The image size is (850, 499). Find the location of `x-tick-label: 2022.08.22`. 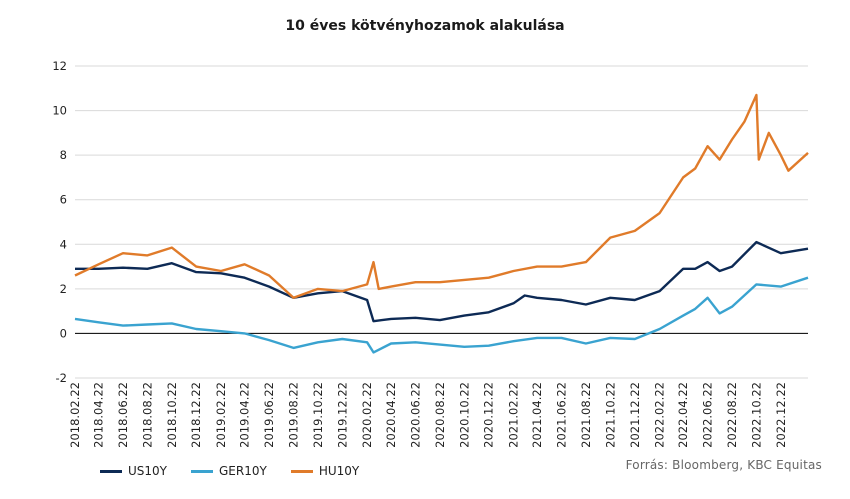

x-tick-label: 2022.08.22 is located at coordinates (732, 415).